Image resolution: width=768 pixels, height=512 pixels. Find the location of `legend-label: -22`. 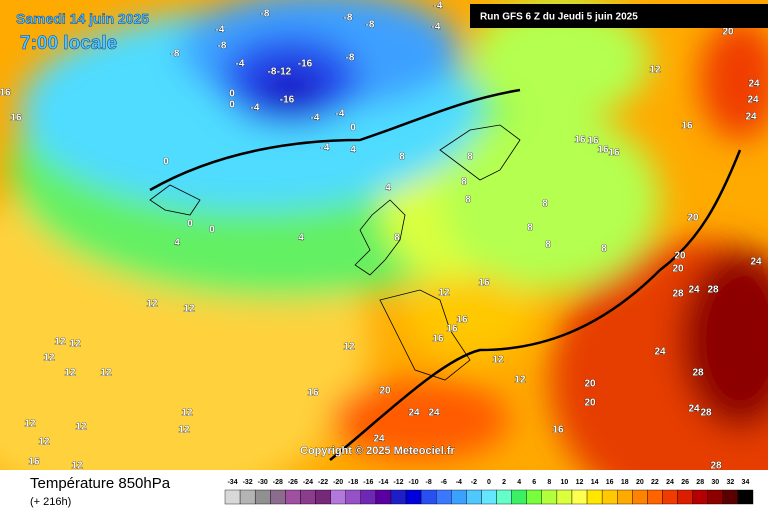

legend-label: -22 is located at coordinates (323, 482).